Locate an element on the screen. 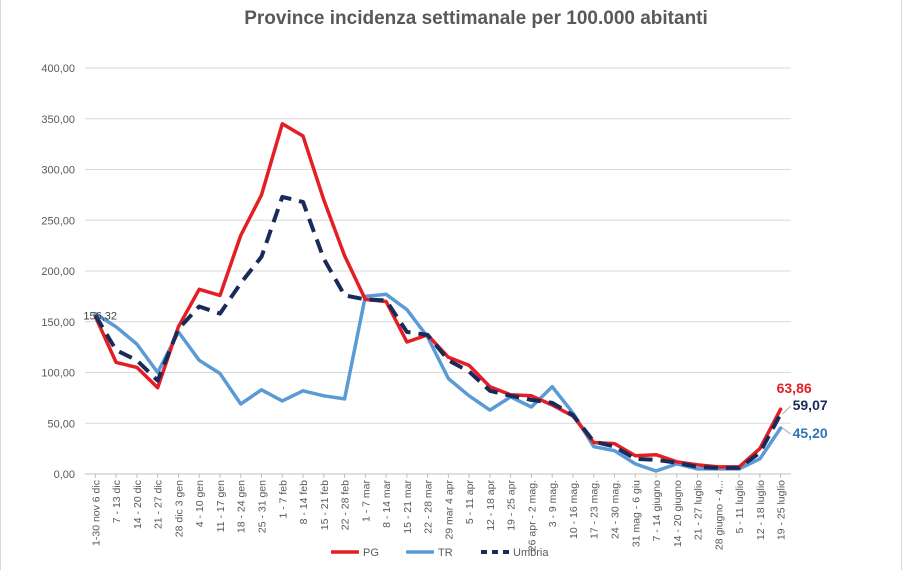  x-tick-label: 11 - 17 gen is located at coordinates (221, 506).